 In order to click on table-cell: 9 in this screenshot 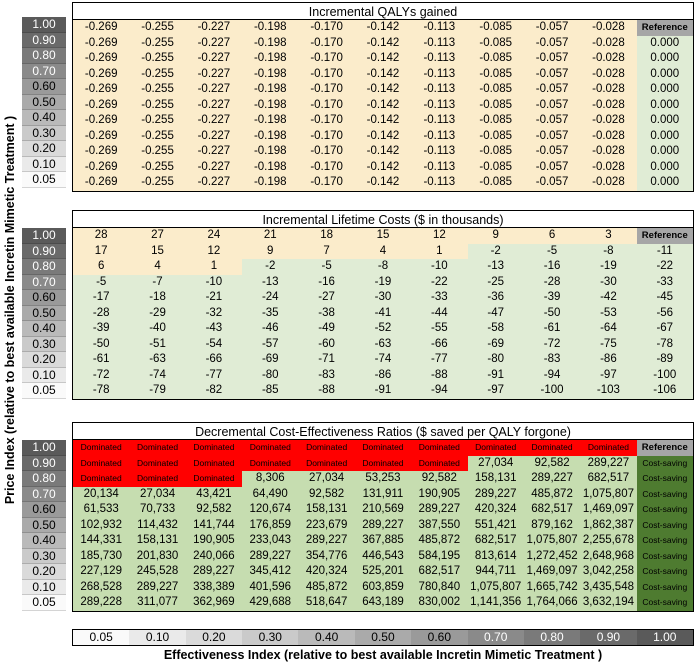, I will do `click(495, 236)`.